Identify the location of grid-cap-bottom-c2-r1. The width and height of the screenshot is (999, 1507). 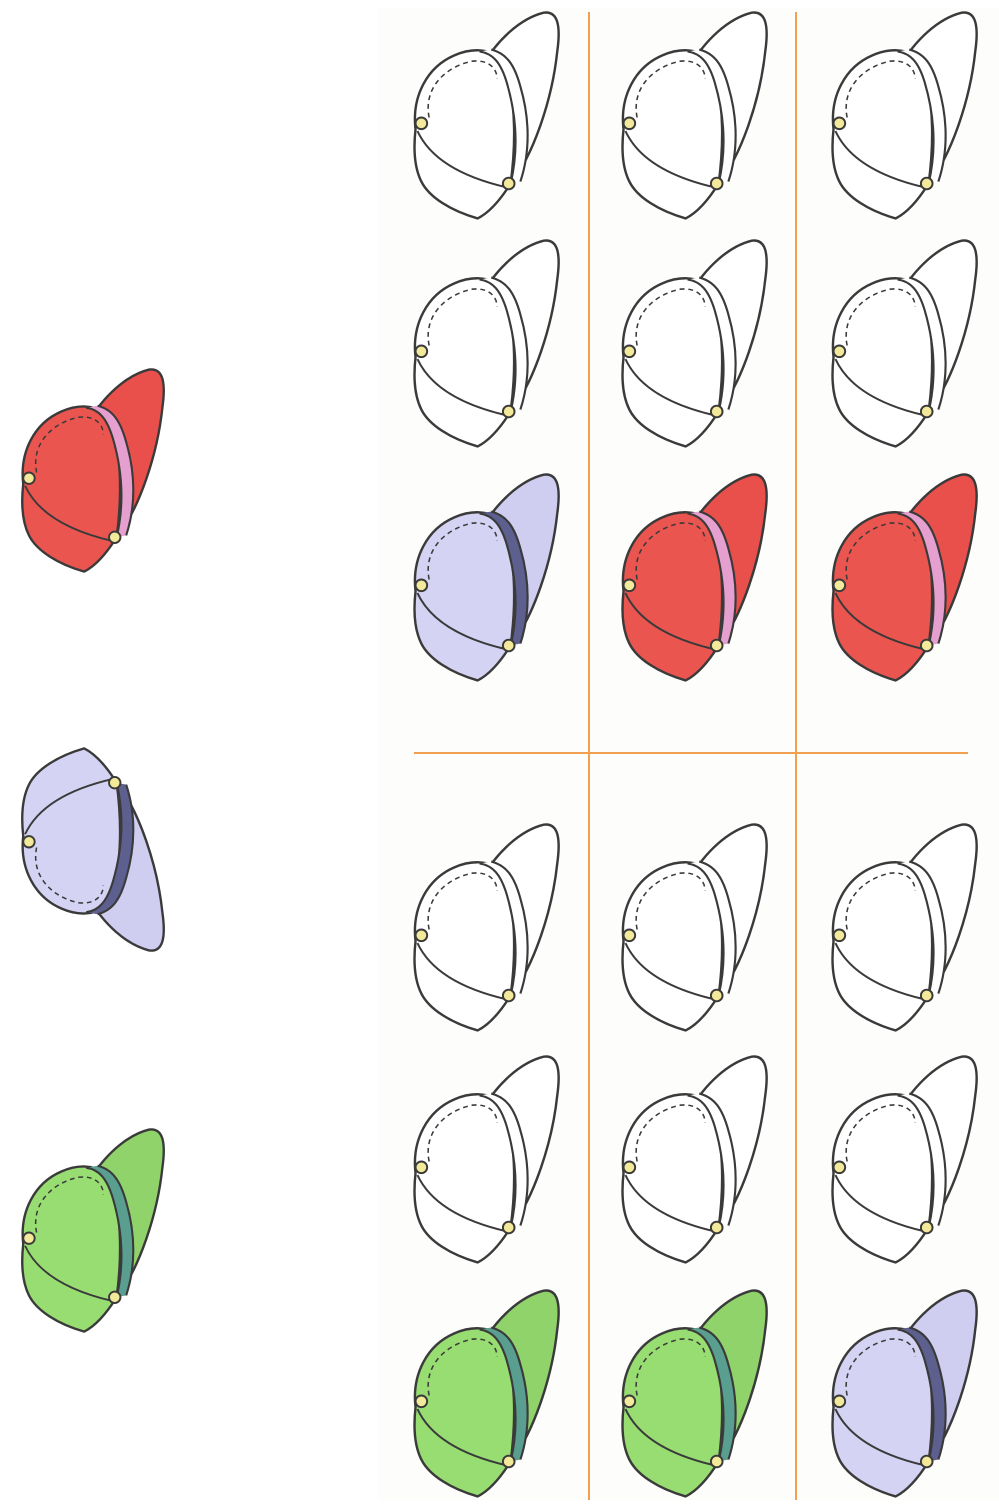
(690, 929).